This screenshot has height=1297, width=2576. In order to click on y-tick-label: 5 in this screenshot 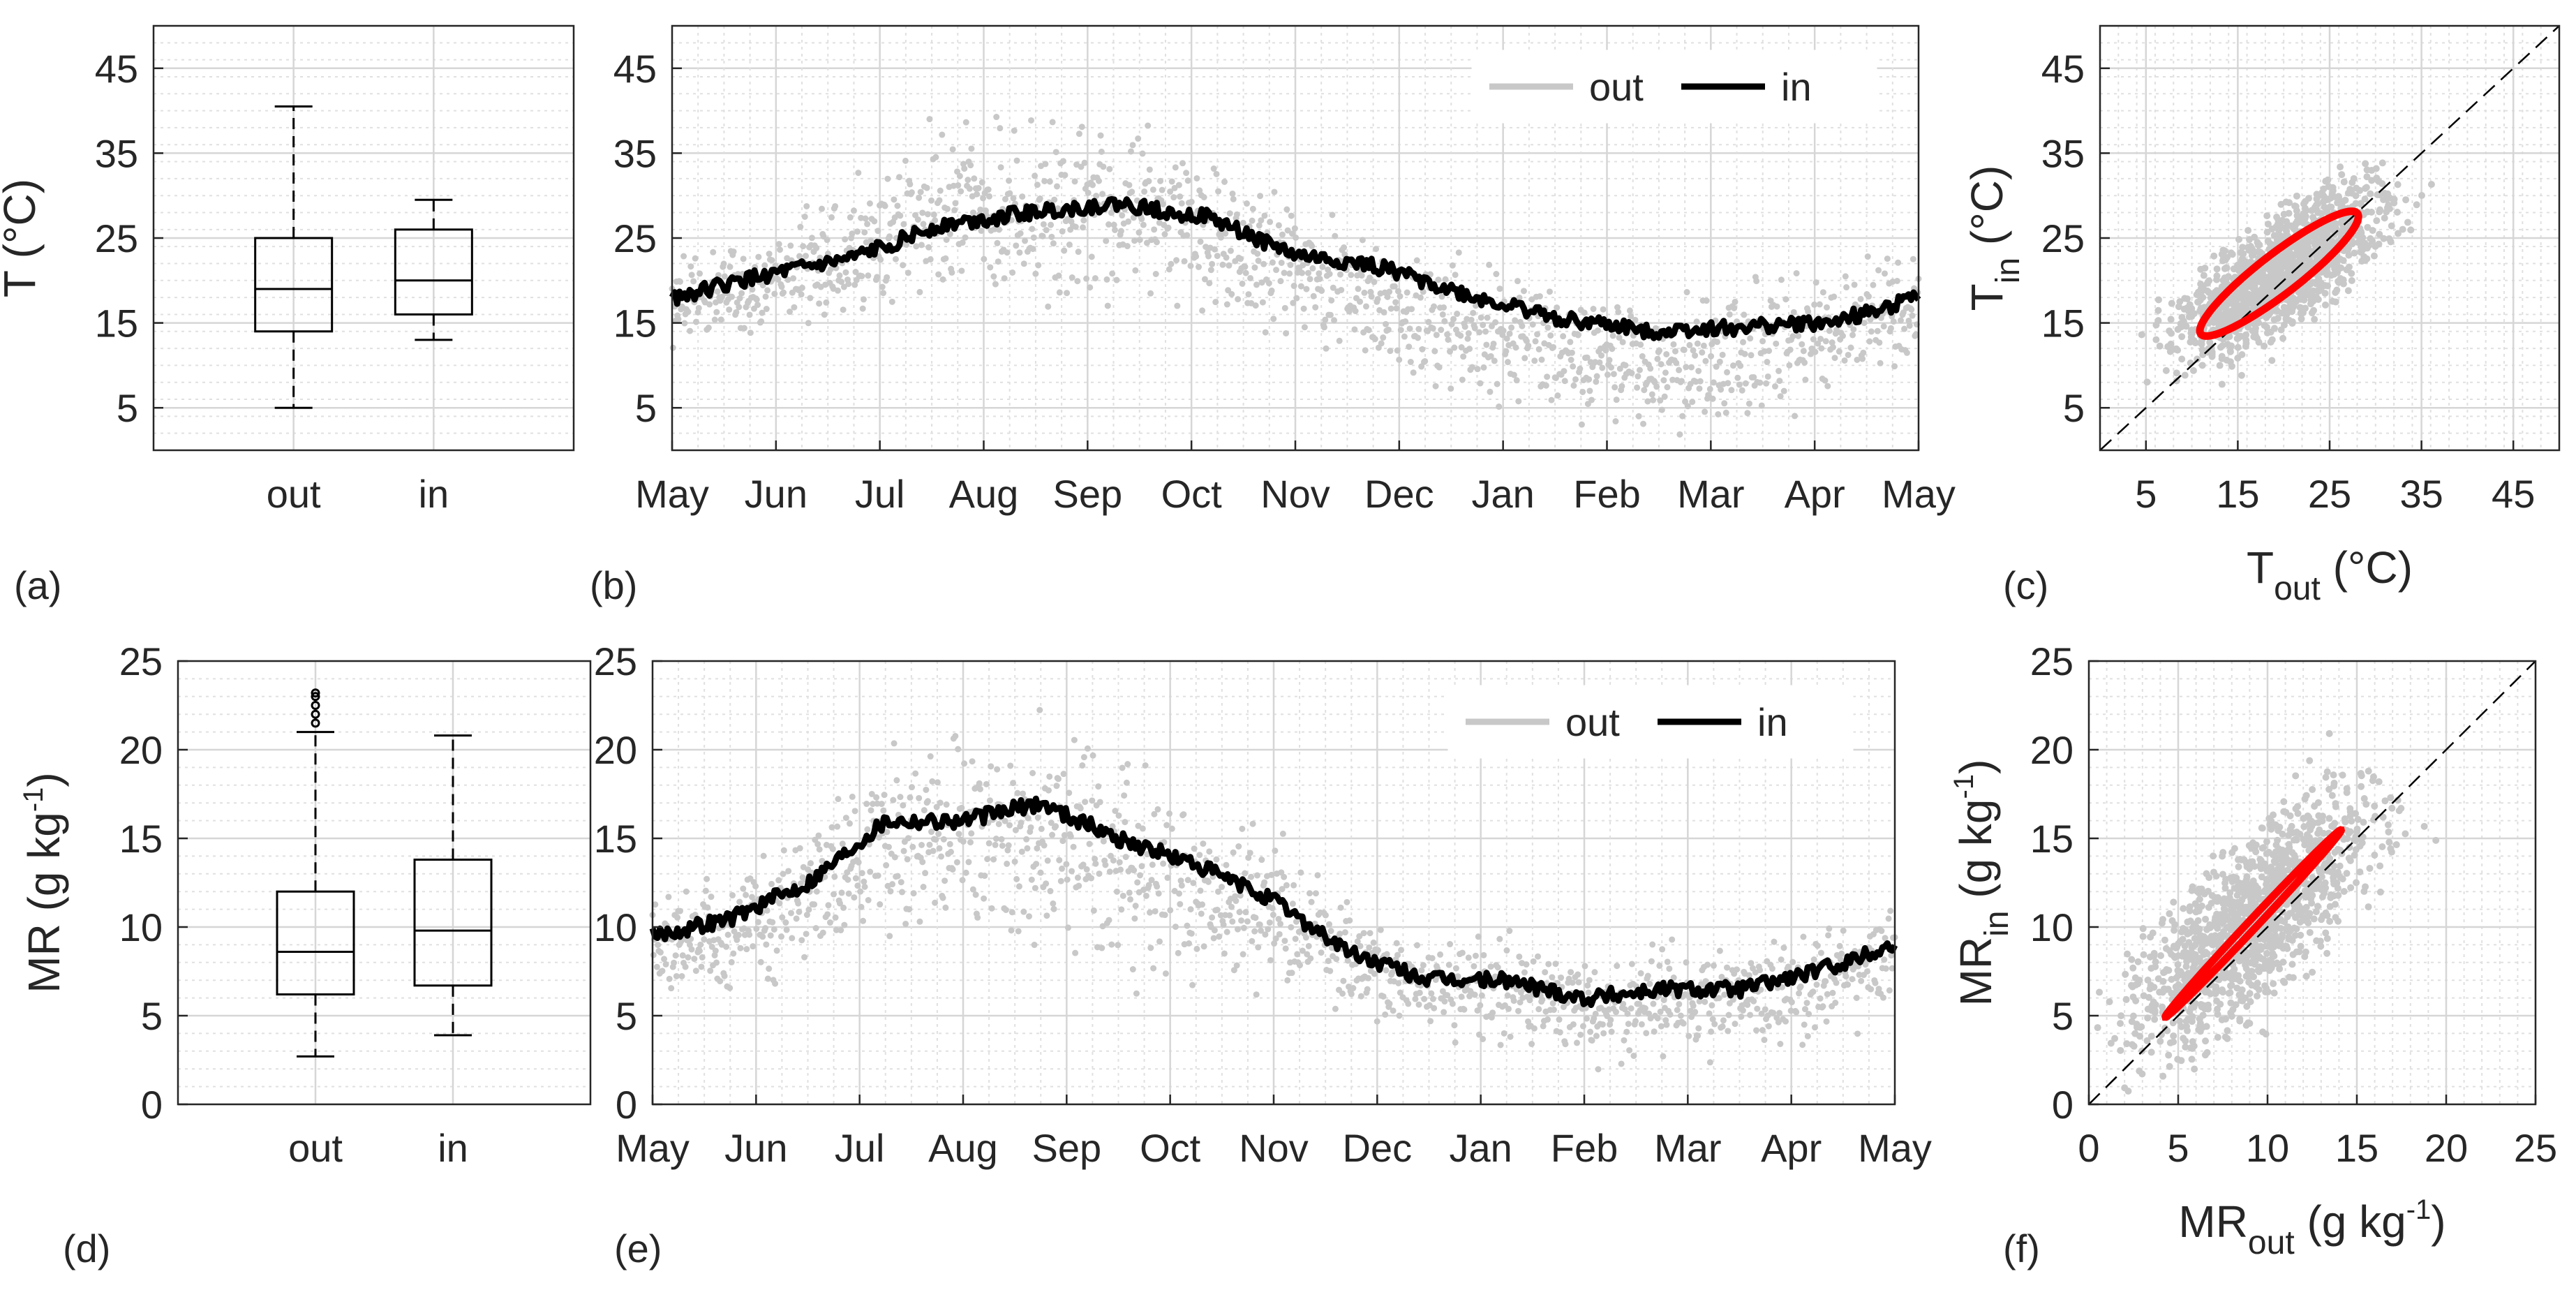, I will do `click(2074, 408)`.